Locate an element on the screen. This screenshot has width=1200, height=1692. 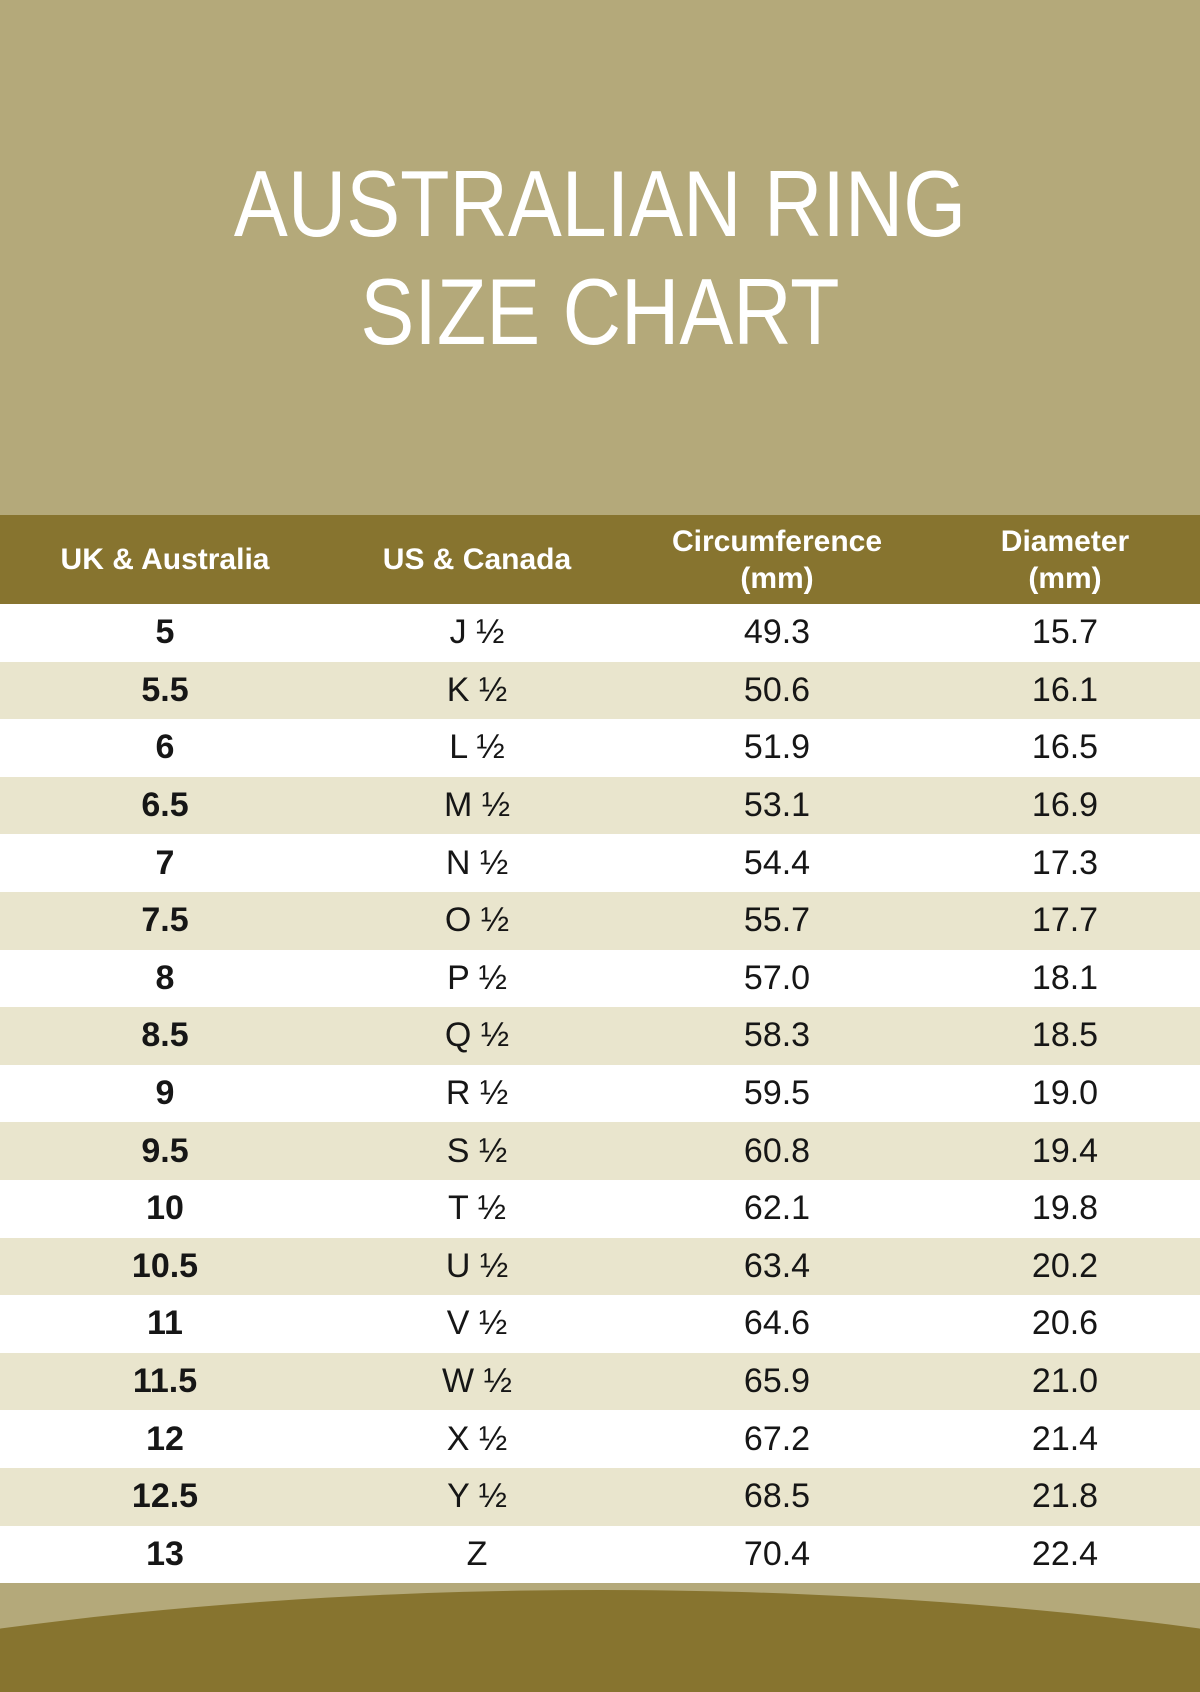
cell-uk-australia: 9.5 is located at coordinates (165, 1150).